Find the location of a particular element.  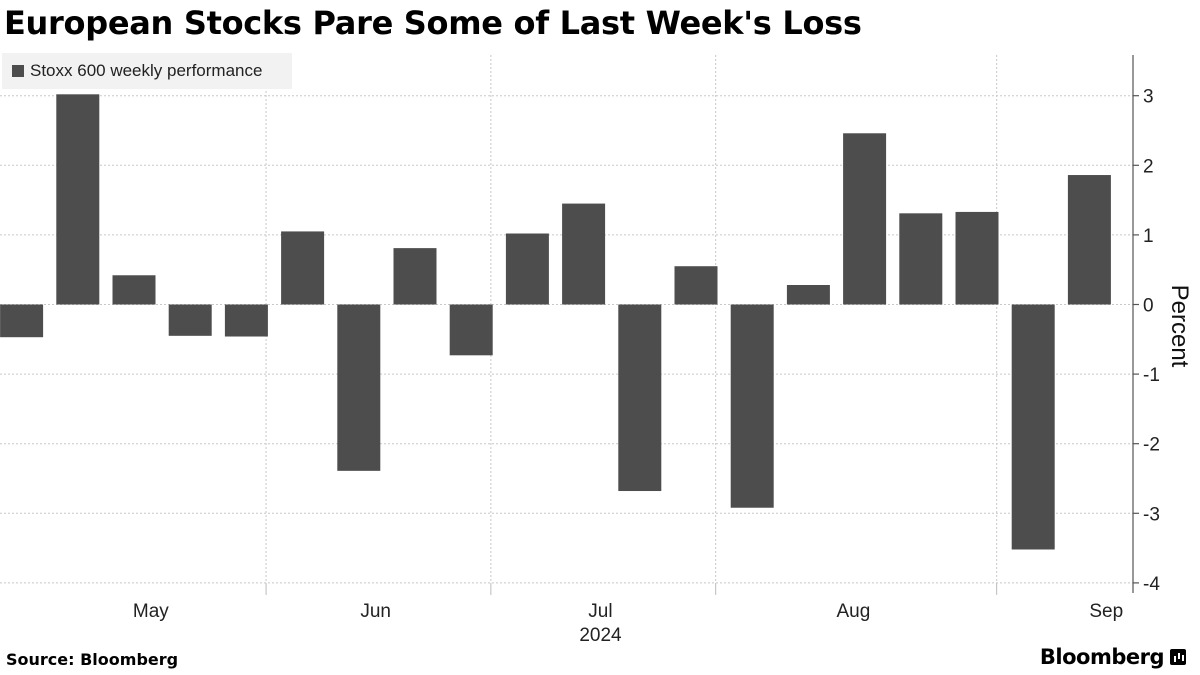

source-note: Source: Bloomberg is located at coordinates (92, 659).